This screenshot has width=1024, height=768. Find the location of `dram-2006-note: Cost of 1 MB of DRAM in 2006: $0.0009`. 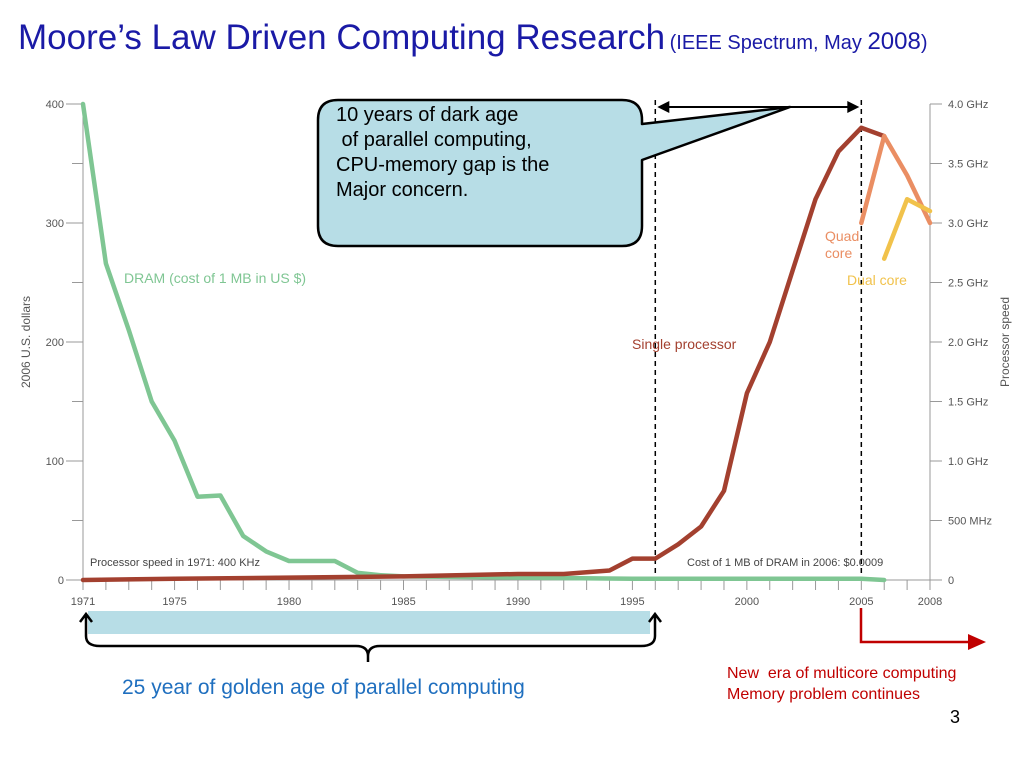

dram-2006-note: Cost of 1 MB of DRAM in 2006: $0.0009 is located at coordinates (785, 563).